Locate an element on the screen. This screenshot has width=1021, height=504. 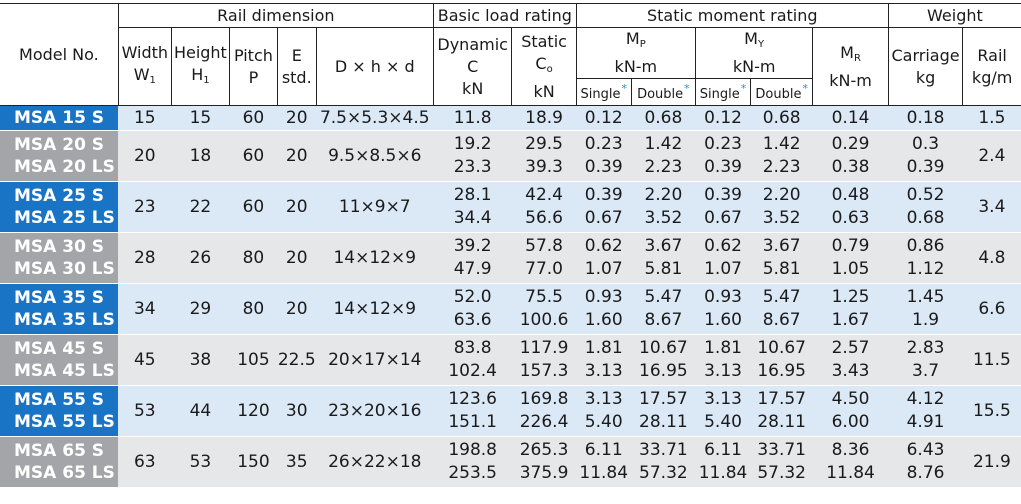
cell-value: 0.38 is located at coordinates (850, 167).